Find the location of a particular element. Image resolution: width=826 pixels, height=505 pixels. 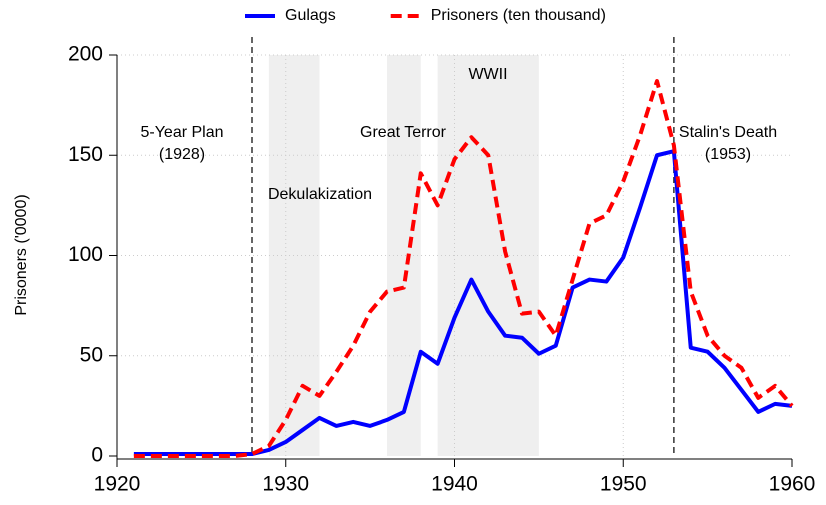

y-axis-label: Prisoners ('0000) is located at coordinates (21, 254).